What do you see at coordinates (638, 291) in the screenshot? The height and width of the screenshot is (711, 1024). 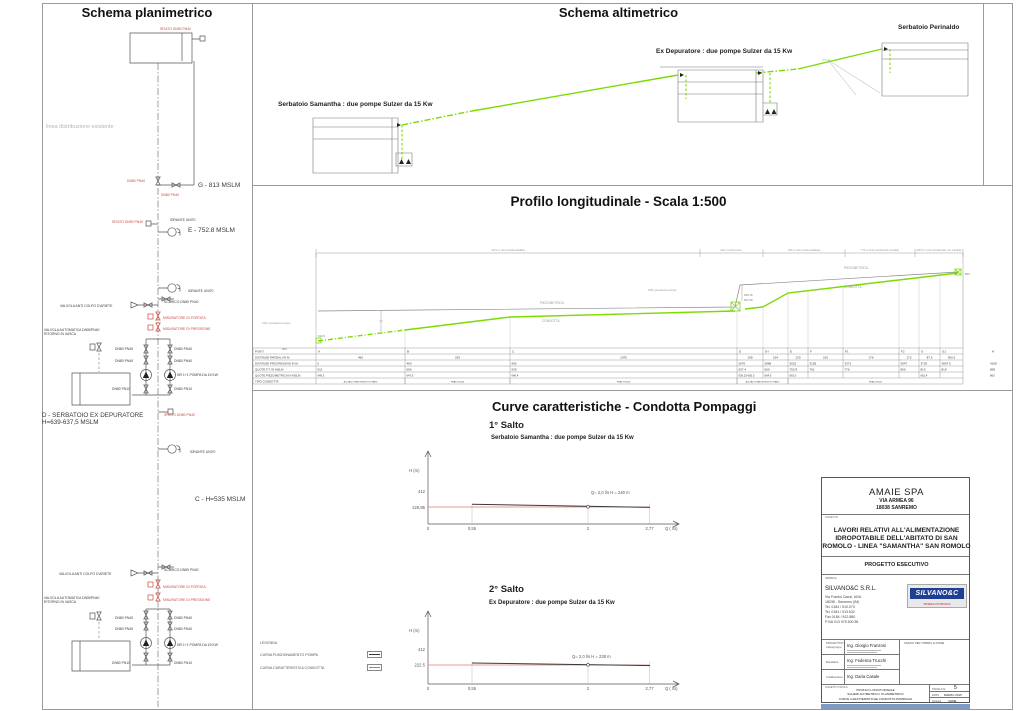 I see `piezometrica-line` at bounding box center [638, 291].